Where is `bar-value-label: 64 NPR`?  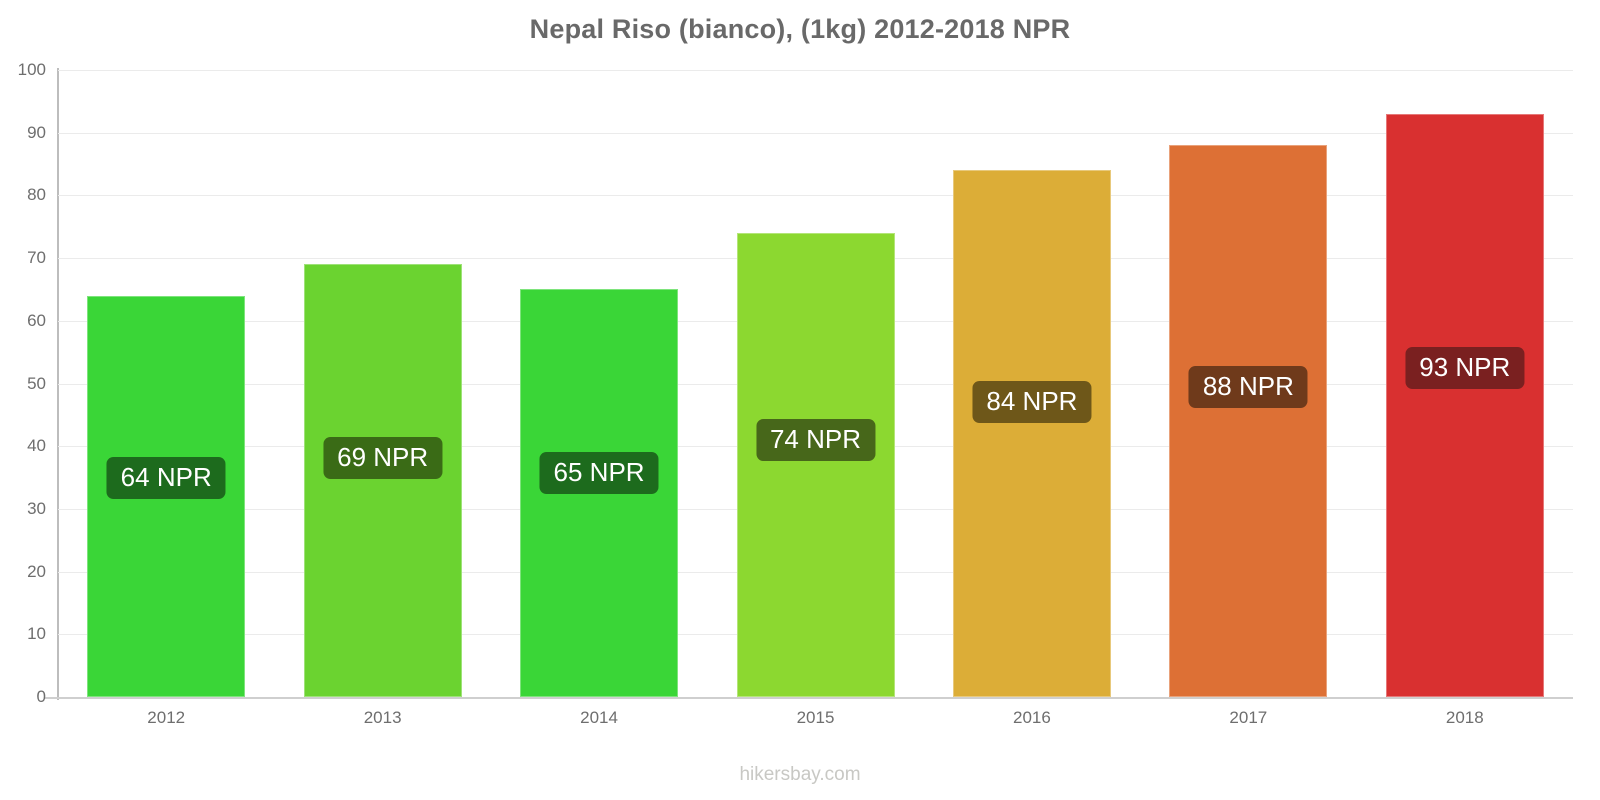 bar-value-label: 64 NPR is located at coordinates (166, 477).